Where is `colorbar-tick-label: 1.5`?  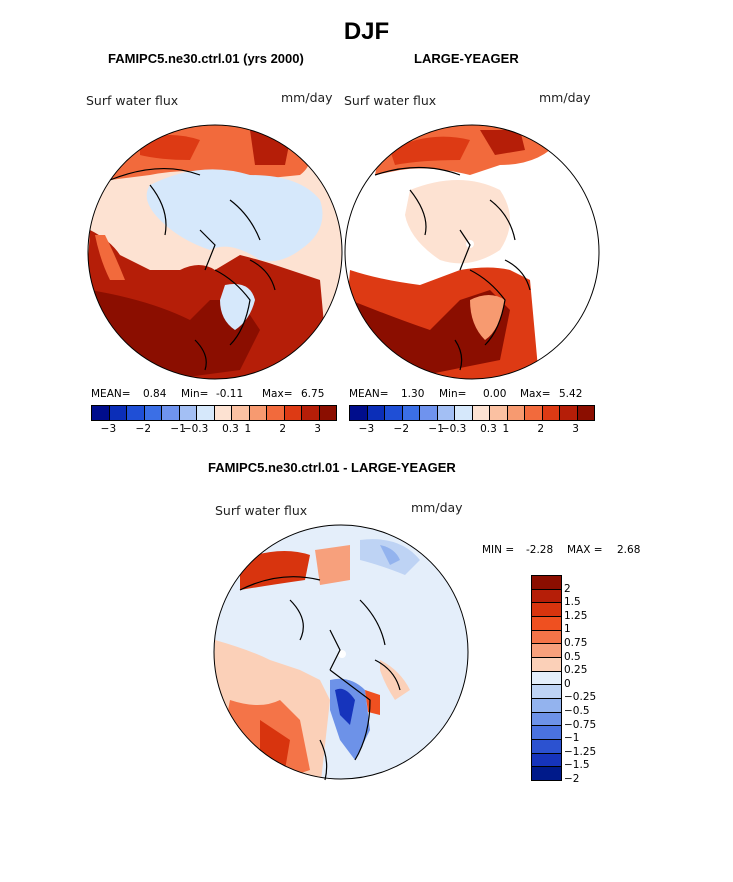 colorbar-tick-label: 1.5 is located at coordinates (572, 602).